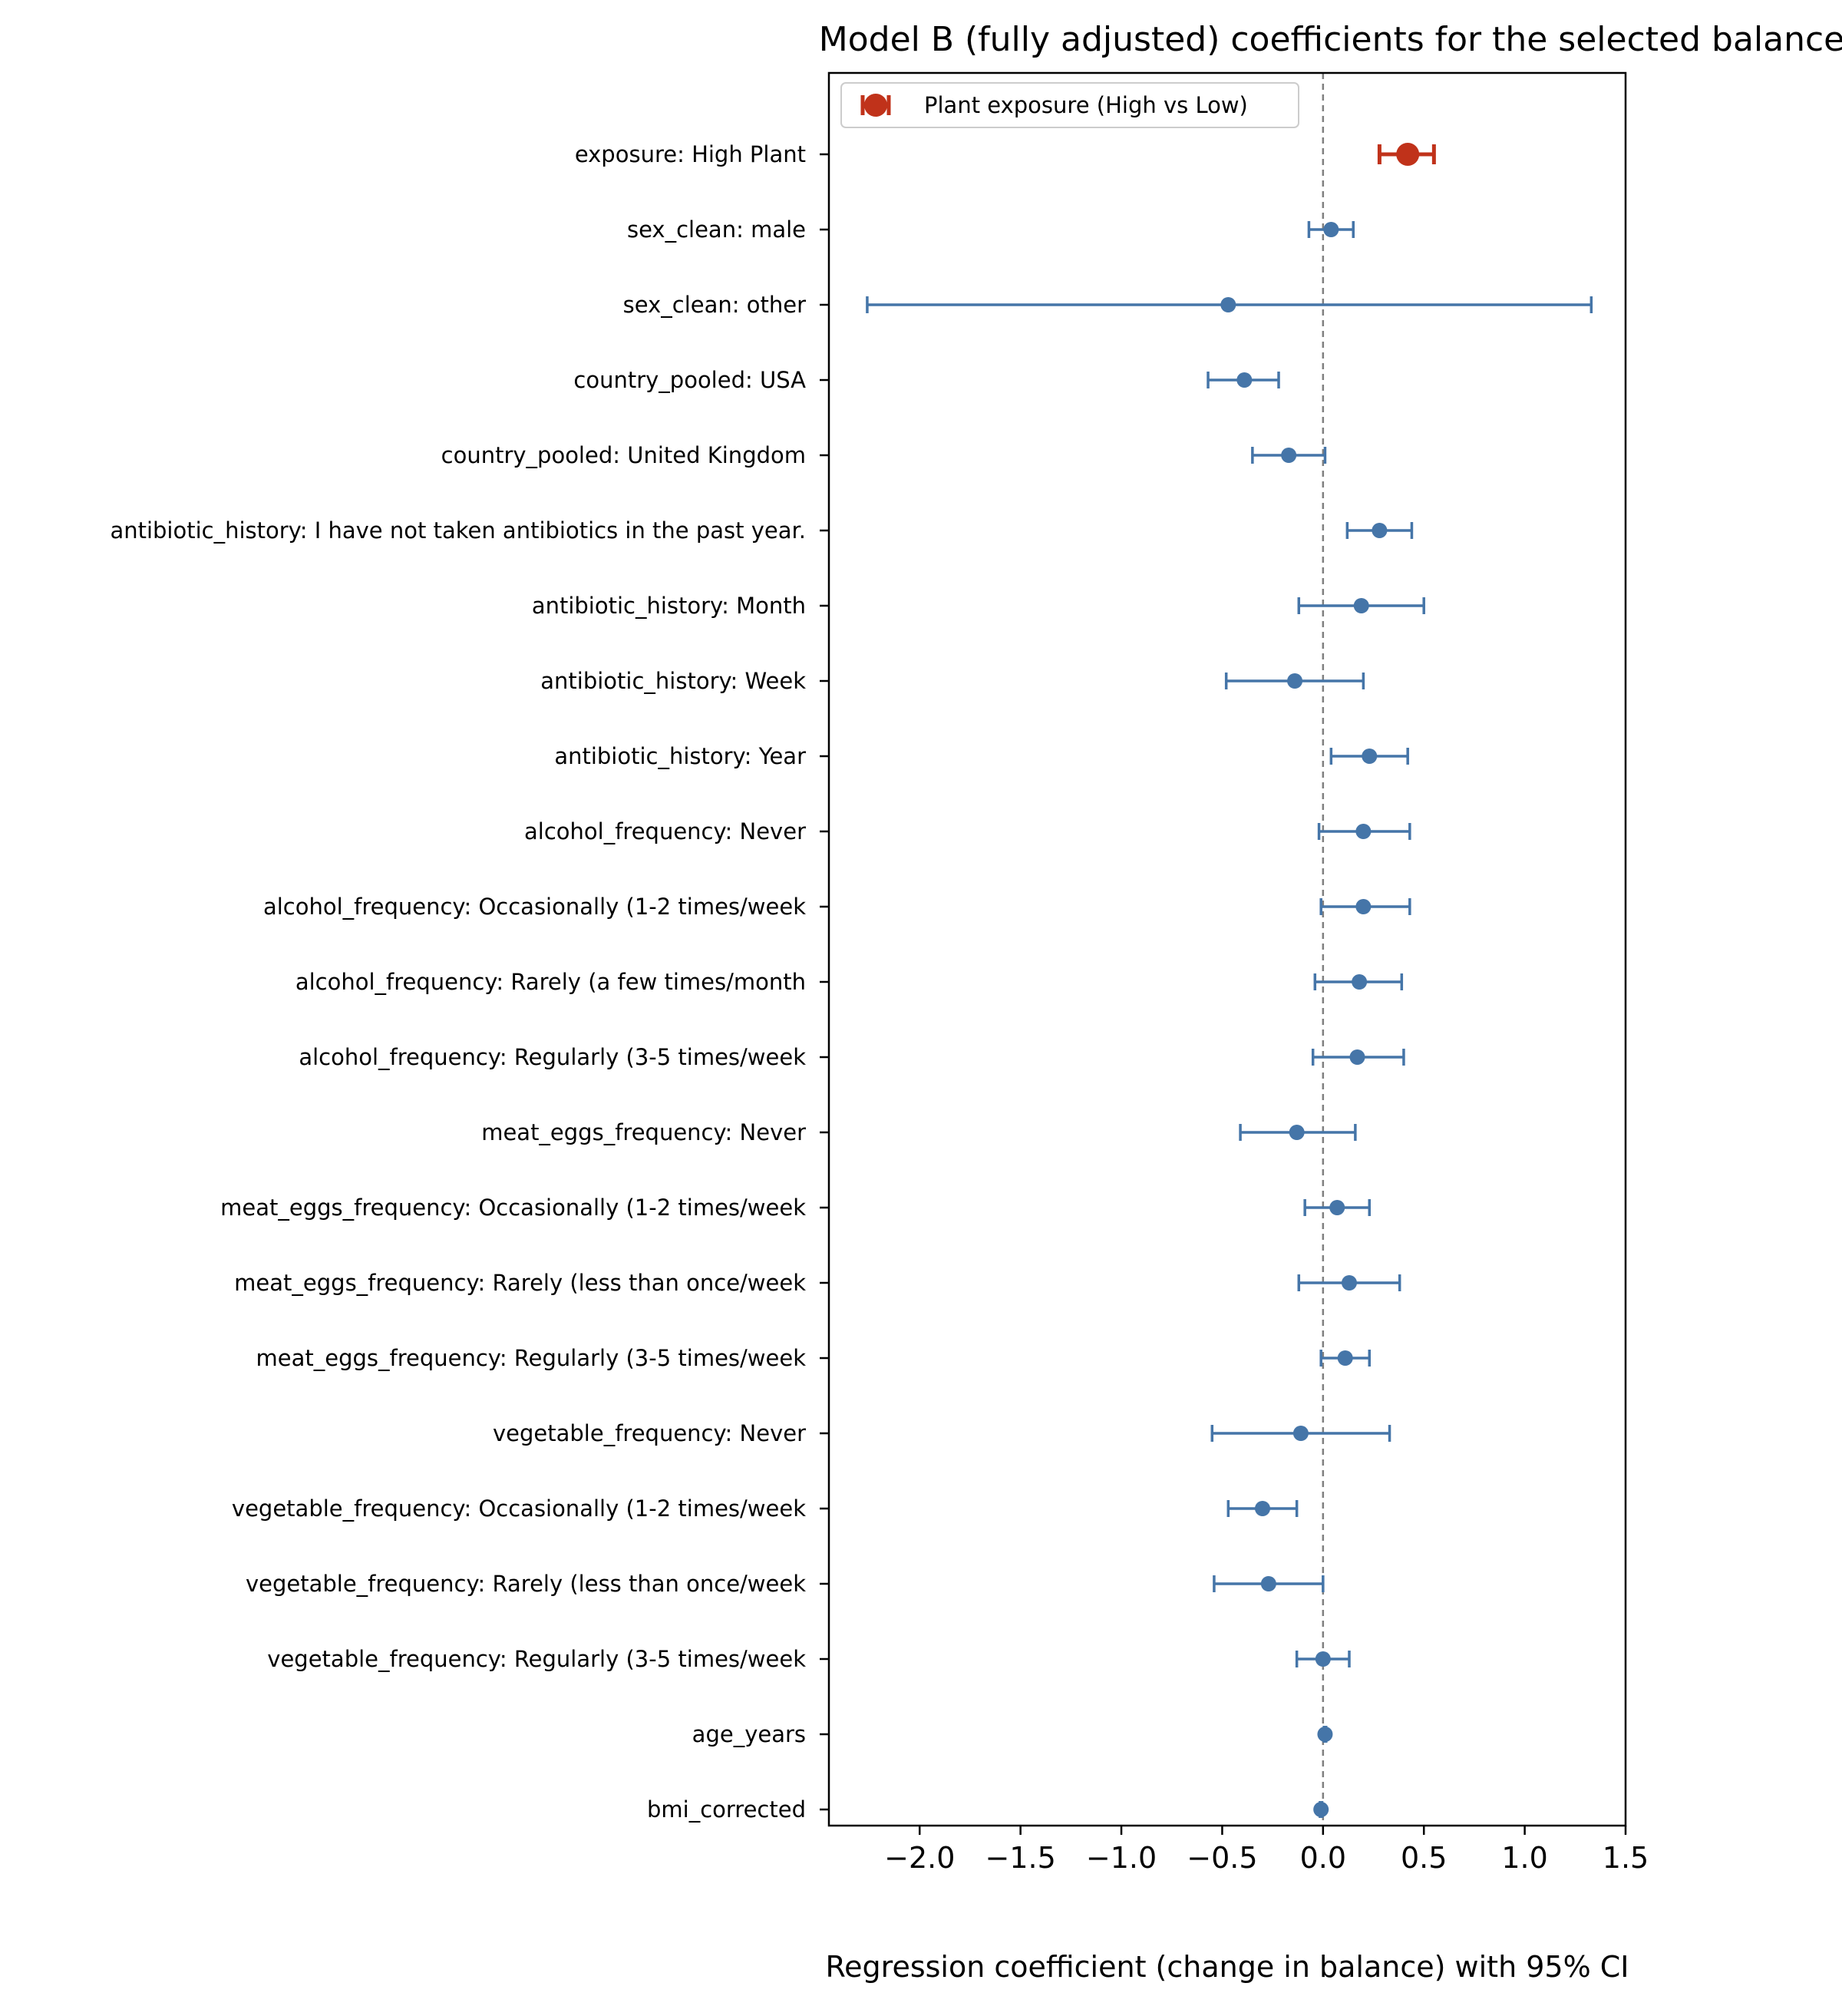 The width and height of the screenshot is (1842, 2016). I want to click on exposure-point, so click(1408, 154).